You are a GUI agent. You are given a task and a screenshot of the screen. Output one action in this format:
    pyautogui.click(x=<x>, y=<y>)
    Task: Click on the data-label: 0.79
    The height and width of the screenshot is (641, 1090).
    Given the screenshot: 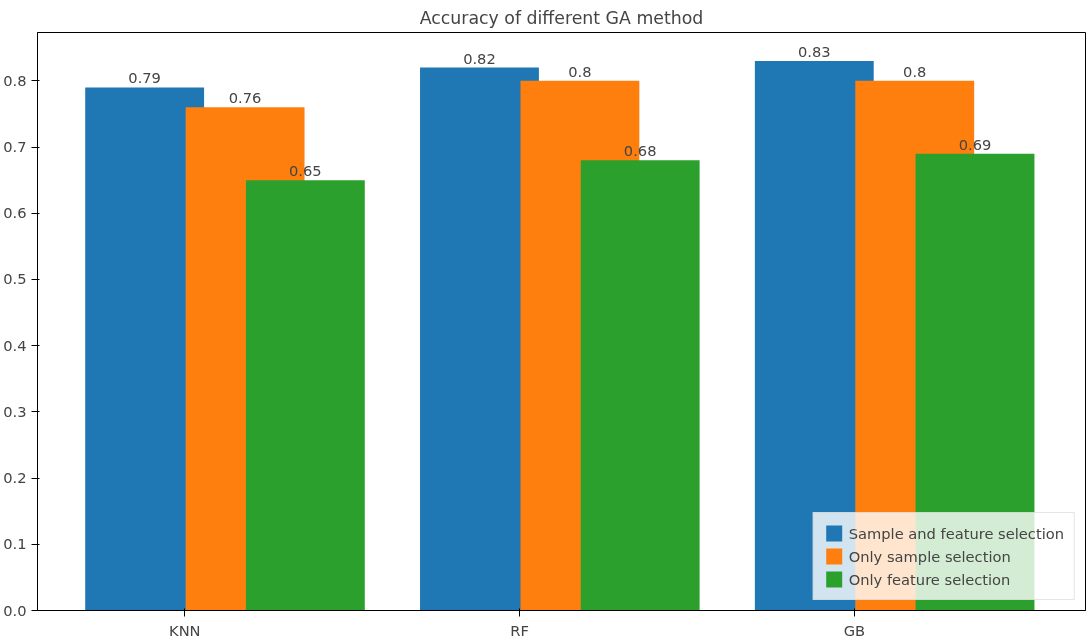 What is the action you would take?
    pyautogui.click(x=144, y=78)
    